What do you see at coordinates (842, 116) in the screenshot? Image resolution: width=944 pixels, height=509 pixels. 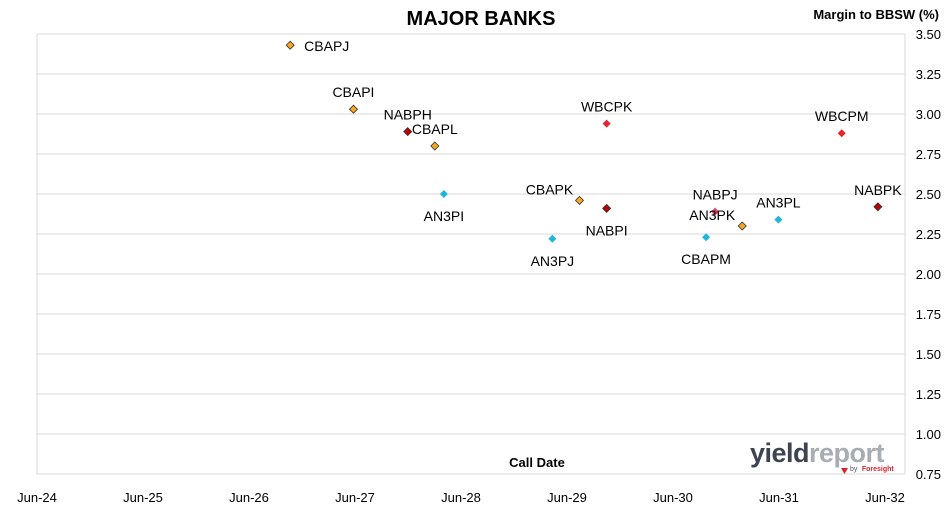 I see `data-label-wbcpm: WBCPM` at bounding box center [842, 116].